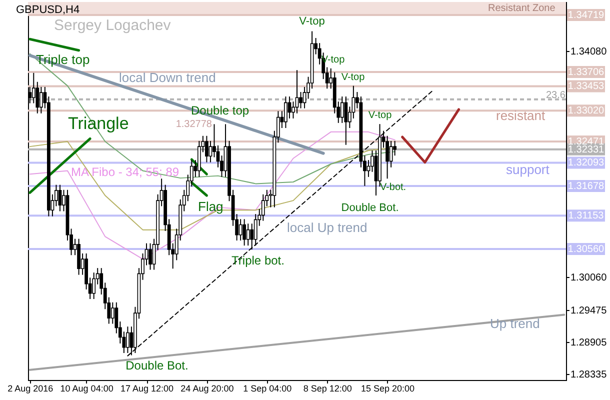 The height and width of the screenshot is (400, 610). What do you see at coordinates (586, 72) in the screenshot?
I see `ref-line-label: 1.33706` at bounding box center [586, 72].